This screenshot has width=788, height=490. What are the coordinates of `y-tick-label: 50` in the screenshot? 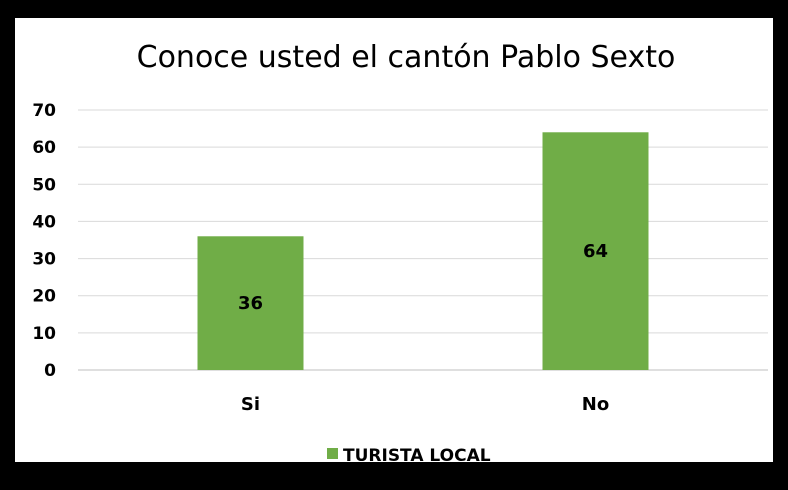 It's located at (44, 185).